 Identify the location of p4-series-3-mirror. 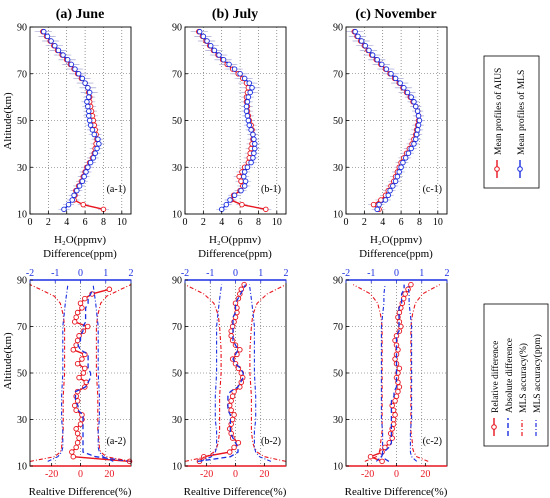
(113, 373).